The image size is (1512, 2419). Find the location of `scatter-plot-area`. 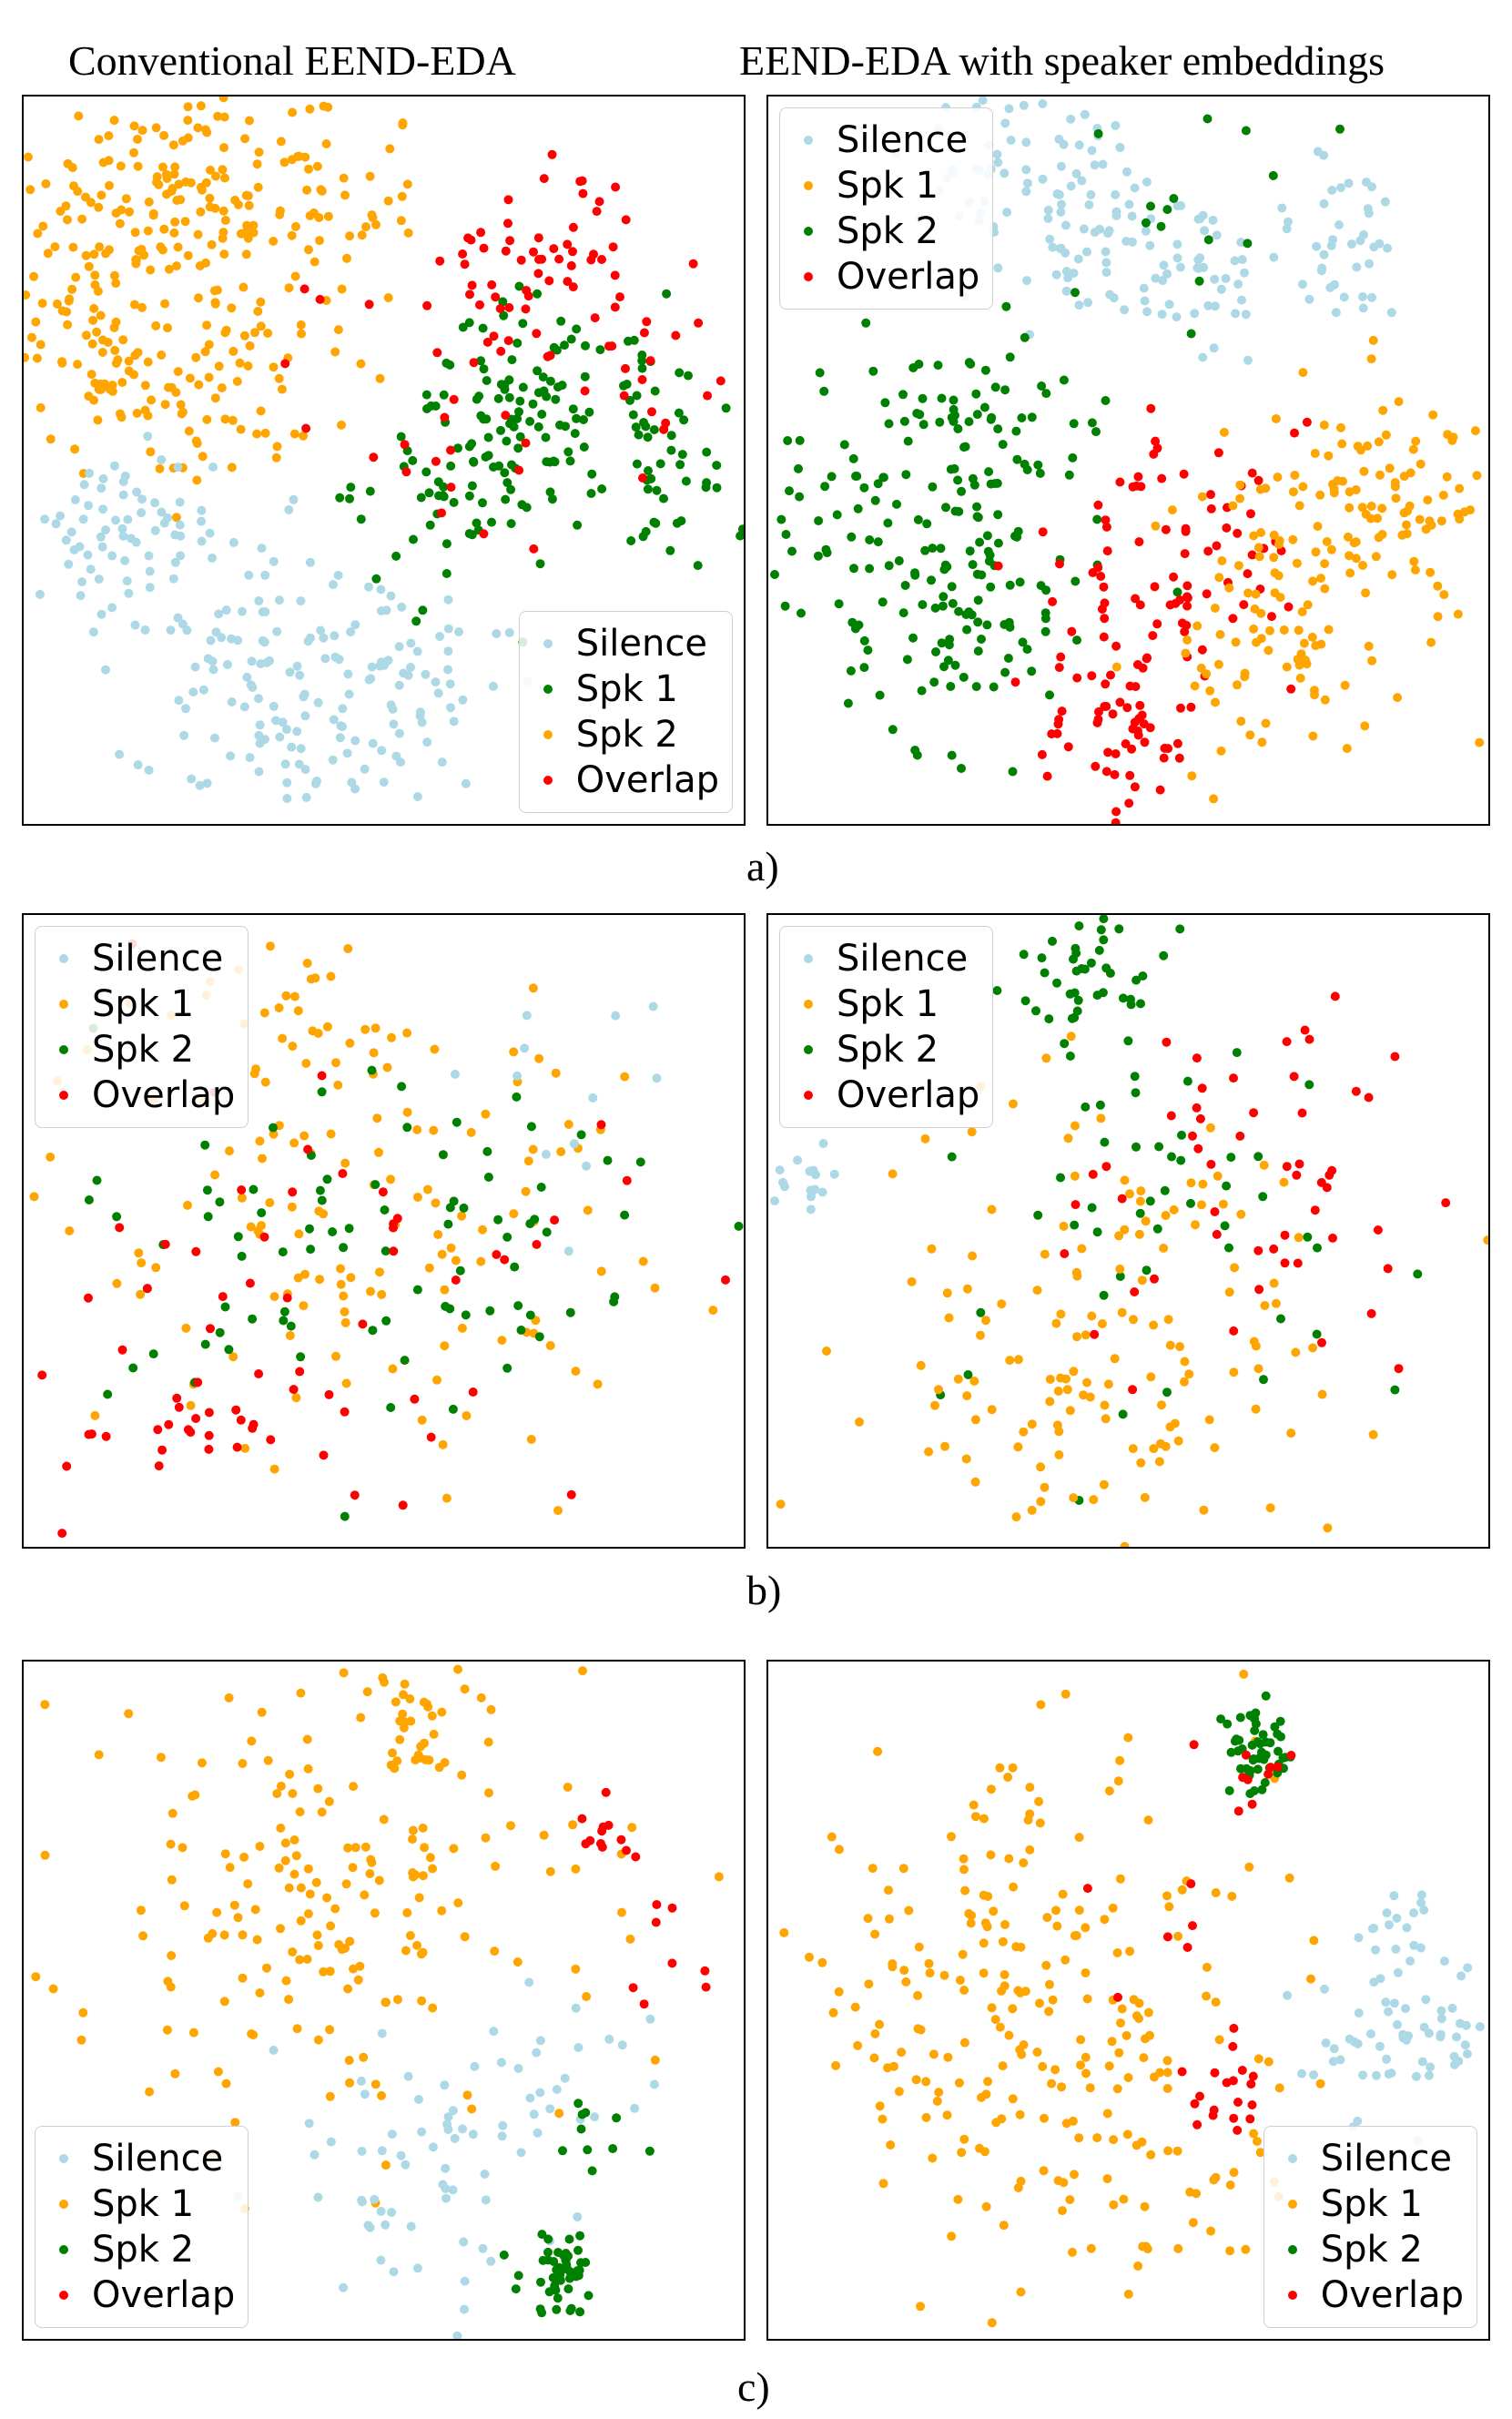

scatter-plot-area is located at coordinates (1132, 1998).